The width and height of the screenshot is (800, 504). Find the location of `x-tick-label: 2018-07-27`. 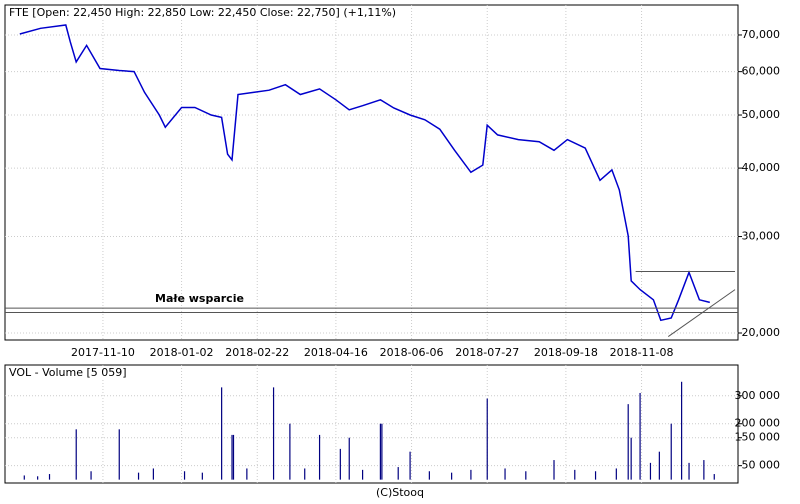

x-tick-label: 2018-07-27 is located at coordinates (487, 352).